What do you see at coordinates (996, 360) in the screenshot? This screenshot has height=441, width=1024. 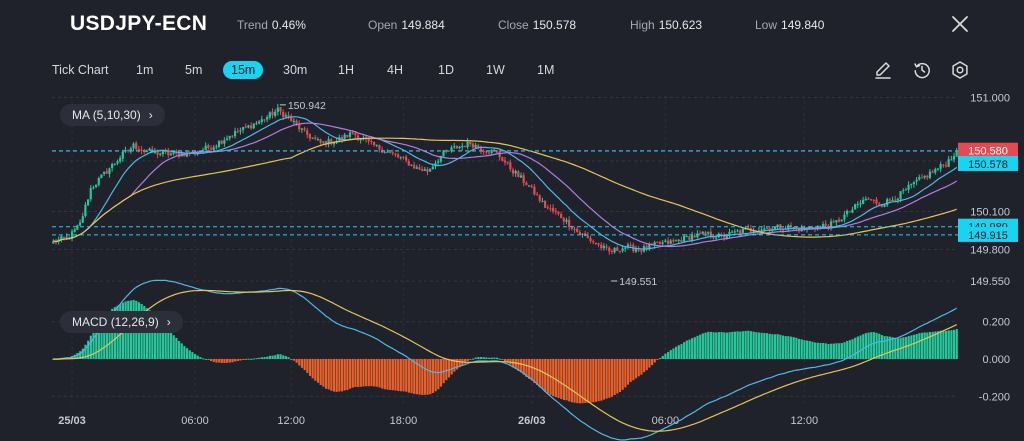 I see `macd-tick-label: 0.000` at bounding box center [996, 360].